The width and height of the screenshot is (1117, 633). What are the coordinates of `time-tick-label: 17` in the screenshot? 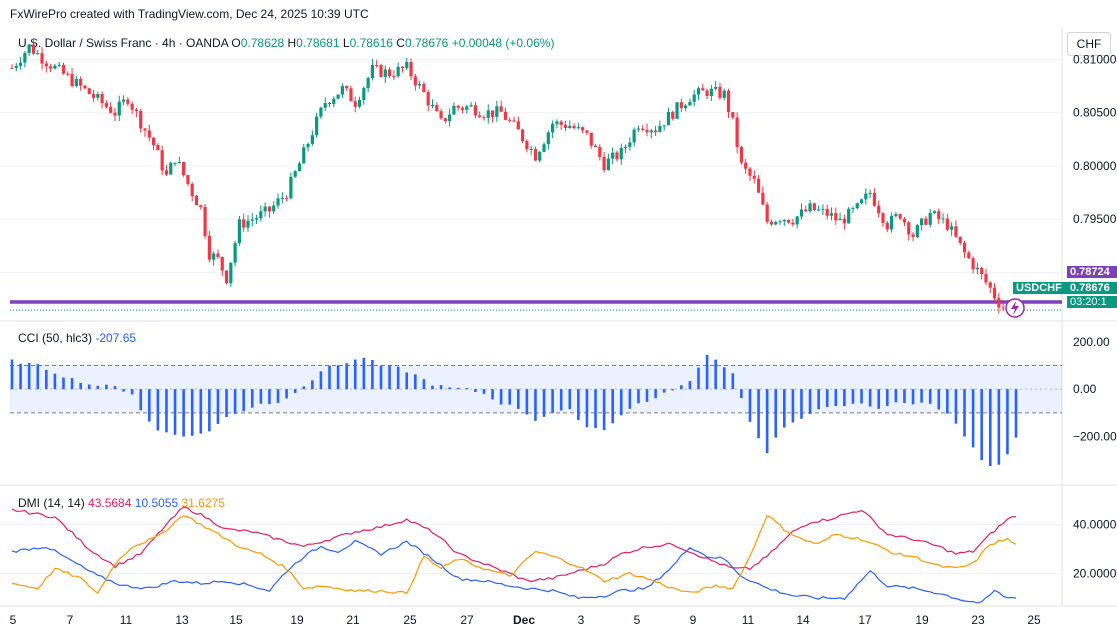 It's located at (865, 620).